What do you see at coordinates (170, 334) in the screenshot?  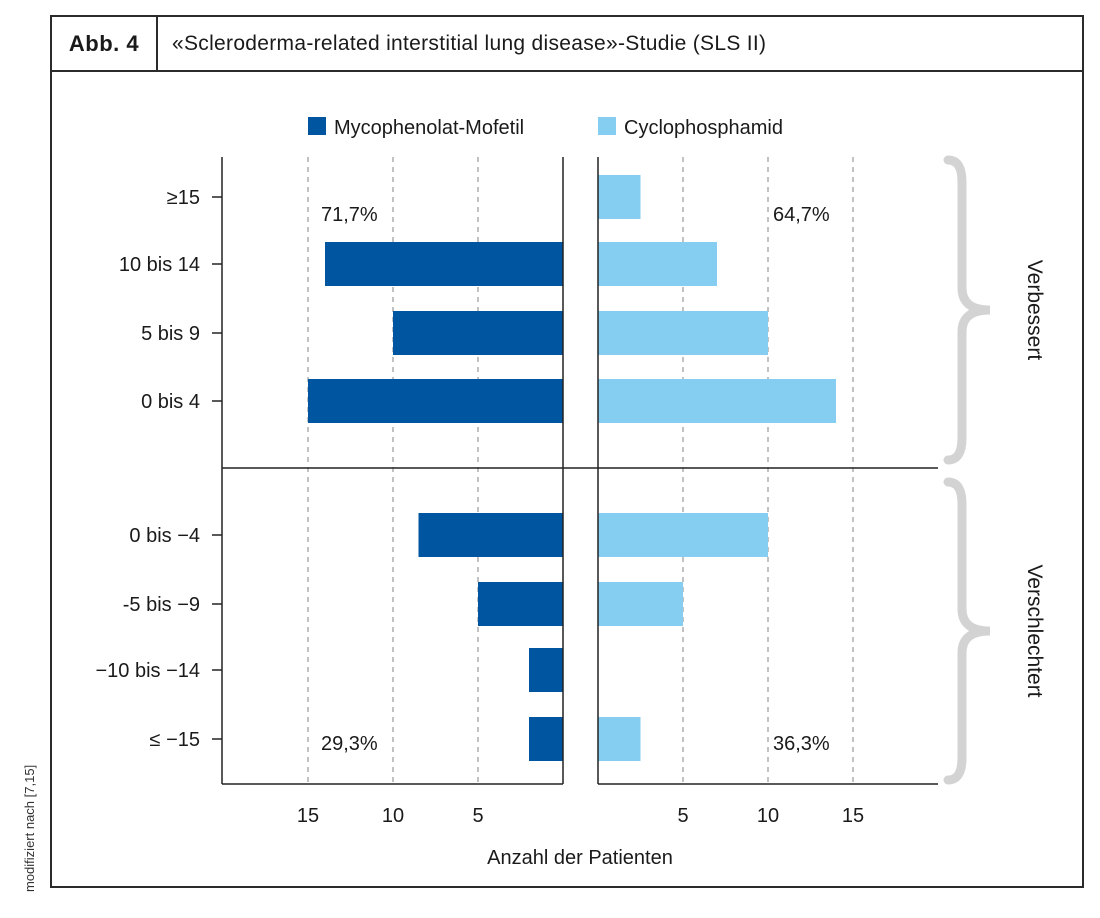 I see `y-tick-label: 5 bis 9` at bounding box center [170, 334].